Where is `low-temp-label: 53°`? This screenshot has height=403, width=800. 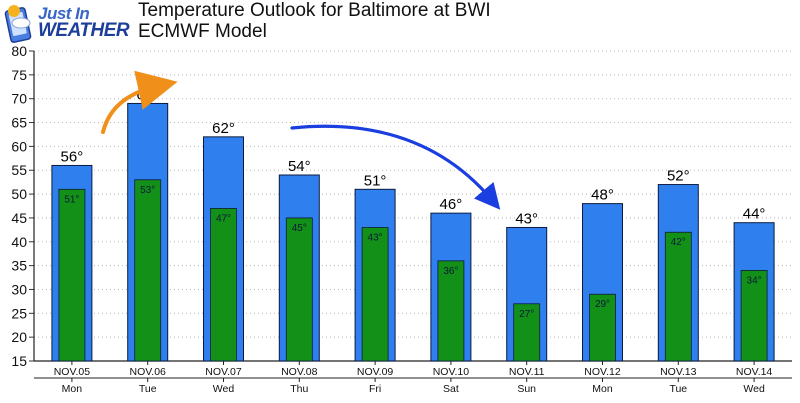 low-temp-label: 53° is located at coordinates (147, 190).